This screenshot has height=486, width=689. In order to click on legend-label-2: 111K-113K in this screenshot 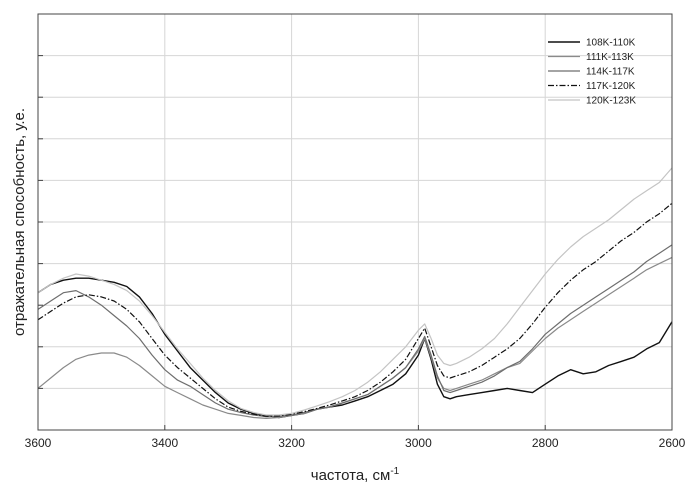, I will do `click(610, 57)`.